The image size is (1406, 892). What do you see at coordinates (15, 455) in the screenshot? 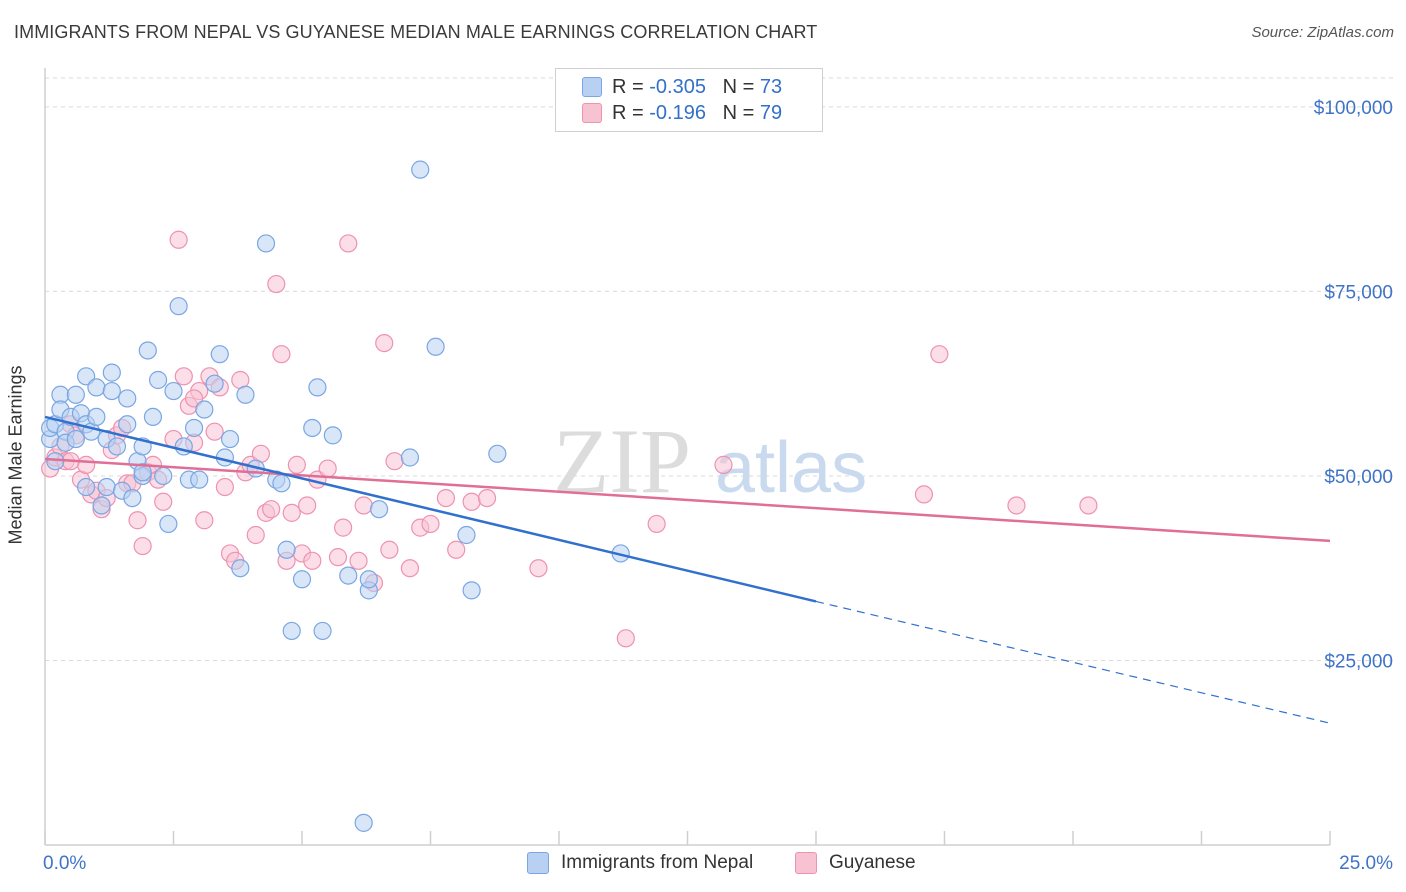
I see `y-axis-label: Median Male Earnings` at bounding box center [15, 455].